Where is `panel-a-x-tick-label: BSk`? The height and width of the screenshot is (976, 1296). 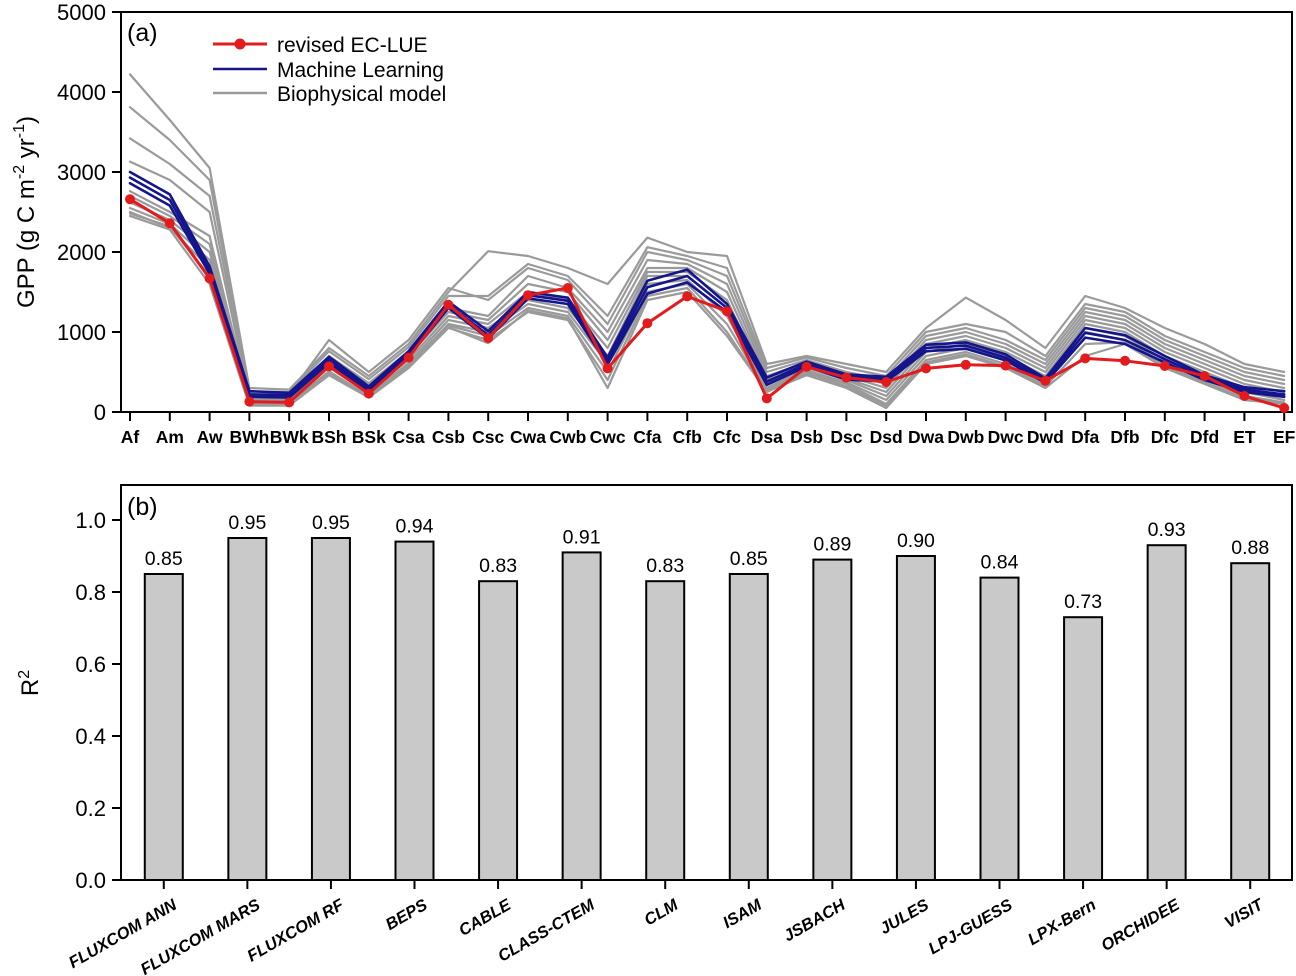
panel-a-x-tick-label: BSk is located at coordinates (369, 437).